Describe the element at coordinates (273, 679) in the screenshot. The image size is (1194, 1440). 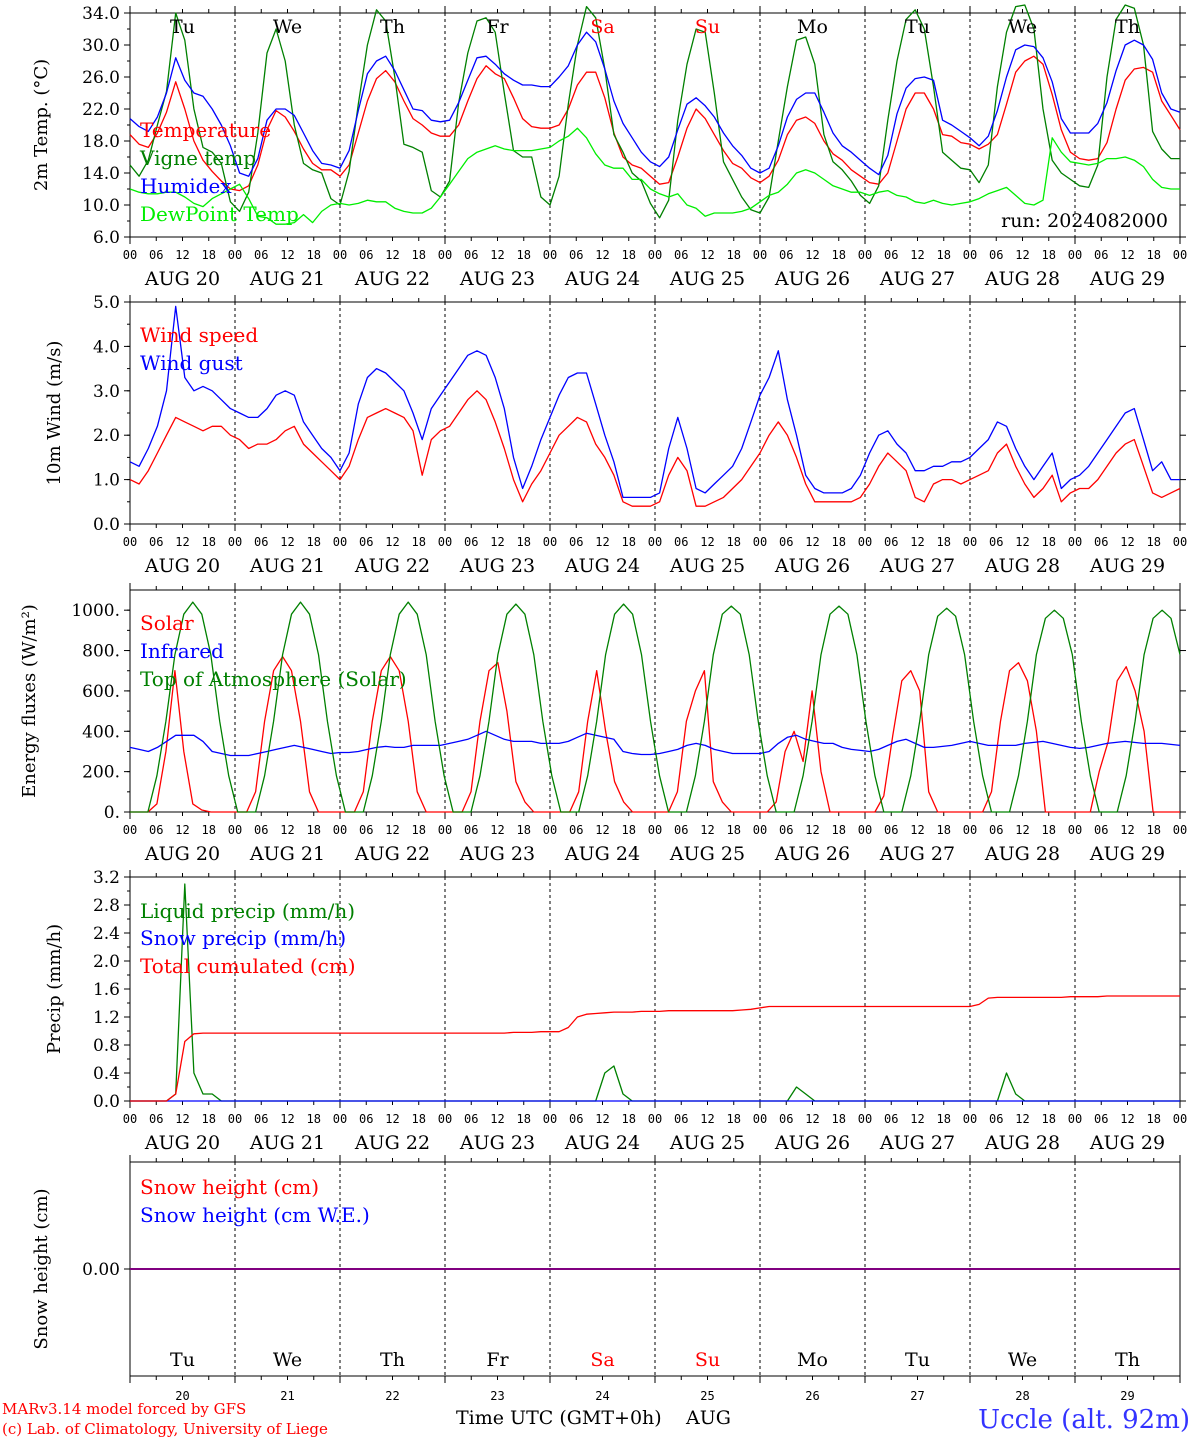
I see `legend-entry: Top of Atmosphere (Solar)` at that location.